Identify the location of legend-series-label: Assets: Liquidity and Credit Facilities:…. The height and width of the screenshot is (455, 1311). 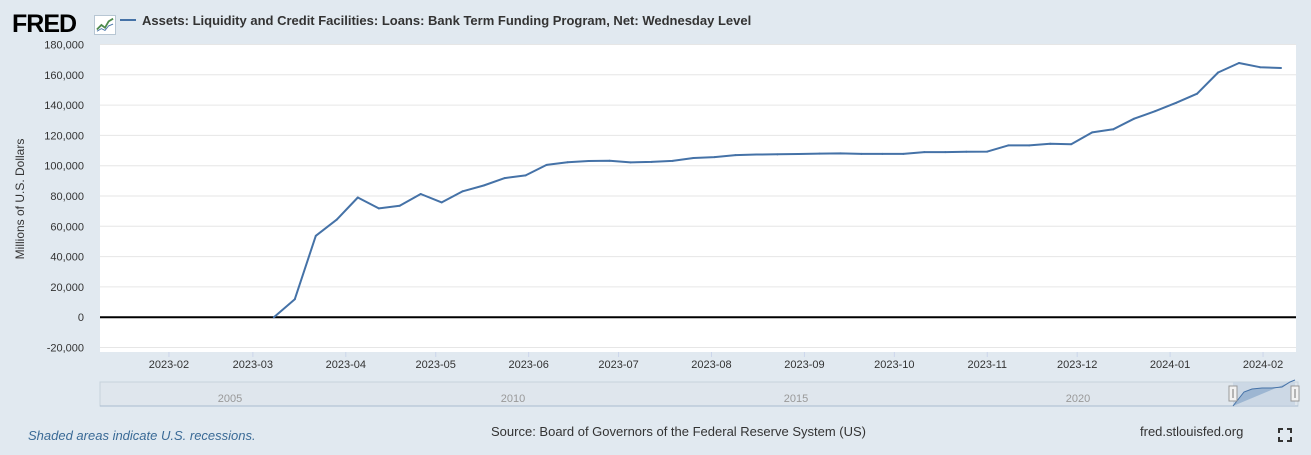
(447, 20).